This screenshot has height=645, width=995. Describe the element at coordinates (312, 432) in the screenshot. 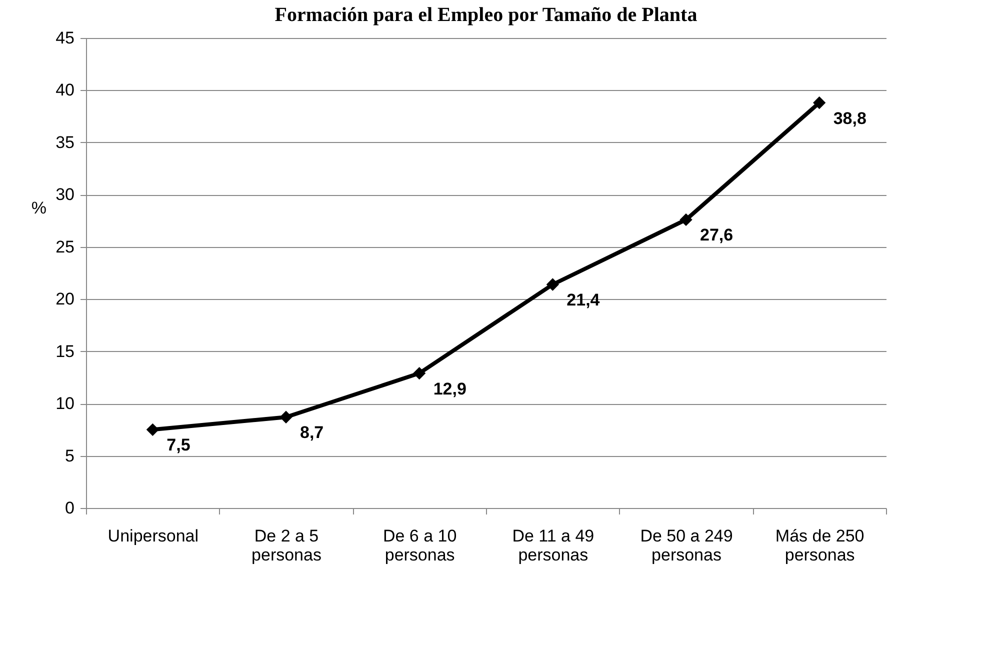

I see `data-label: 8,7` at that location.